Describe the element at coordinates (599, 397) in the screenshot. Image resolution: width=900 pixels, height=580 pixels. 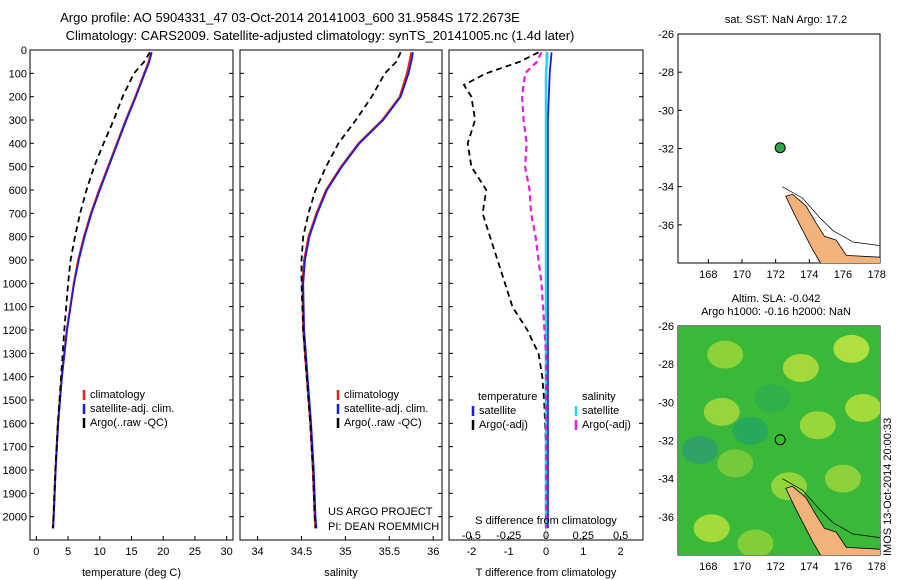
I see `legend-header-salinity: salinity` at that location.